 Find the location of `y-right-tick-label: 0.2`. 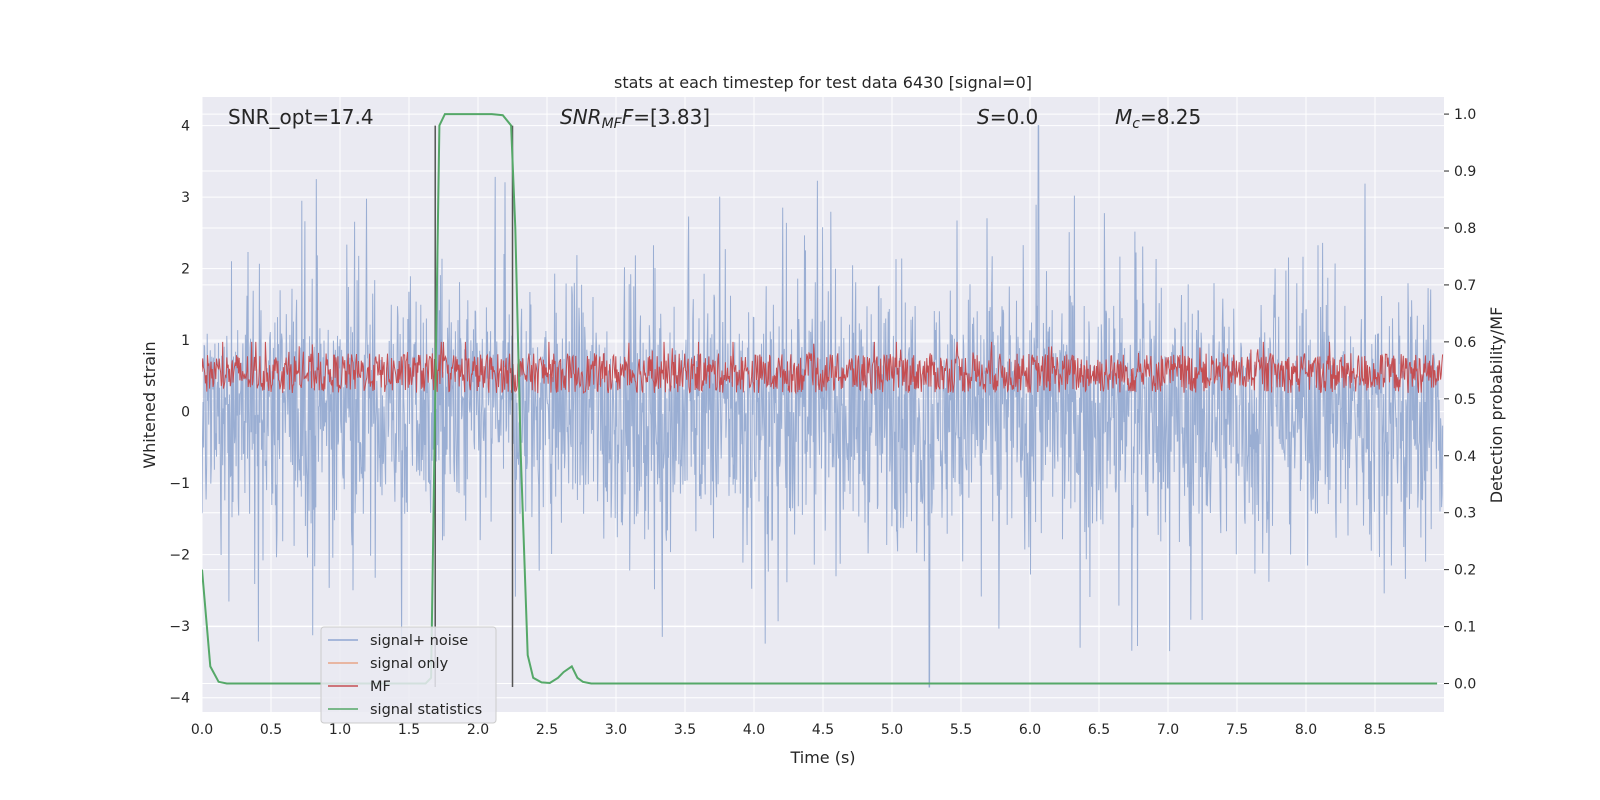

y-right-tick-label: 0.2 is located at coordinates (1465, 571).